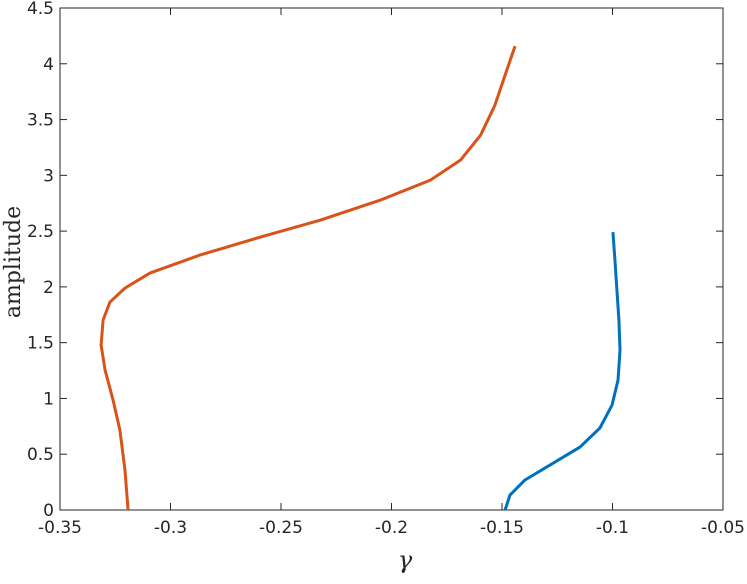 This screenshot has width=747, height=584. I want to click on x-tick-label: -0.15, so click(502, 528).